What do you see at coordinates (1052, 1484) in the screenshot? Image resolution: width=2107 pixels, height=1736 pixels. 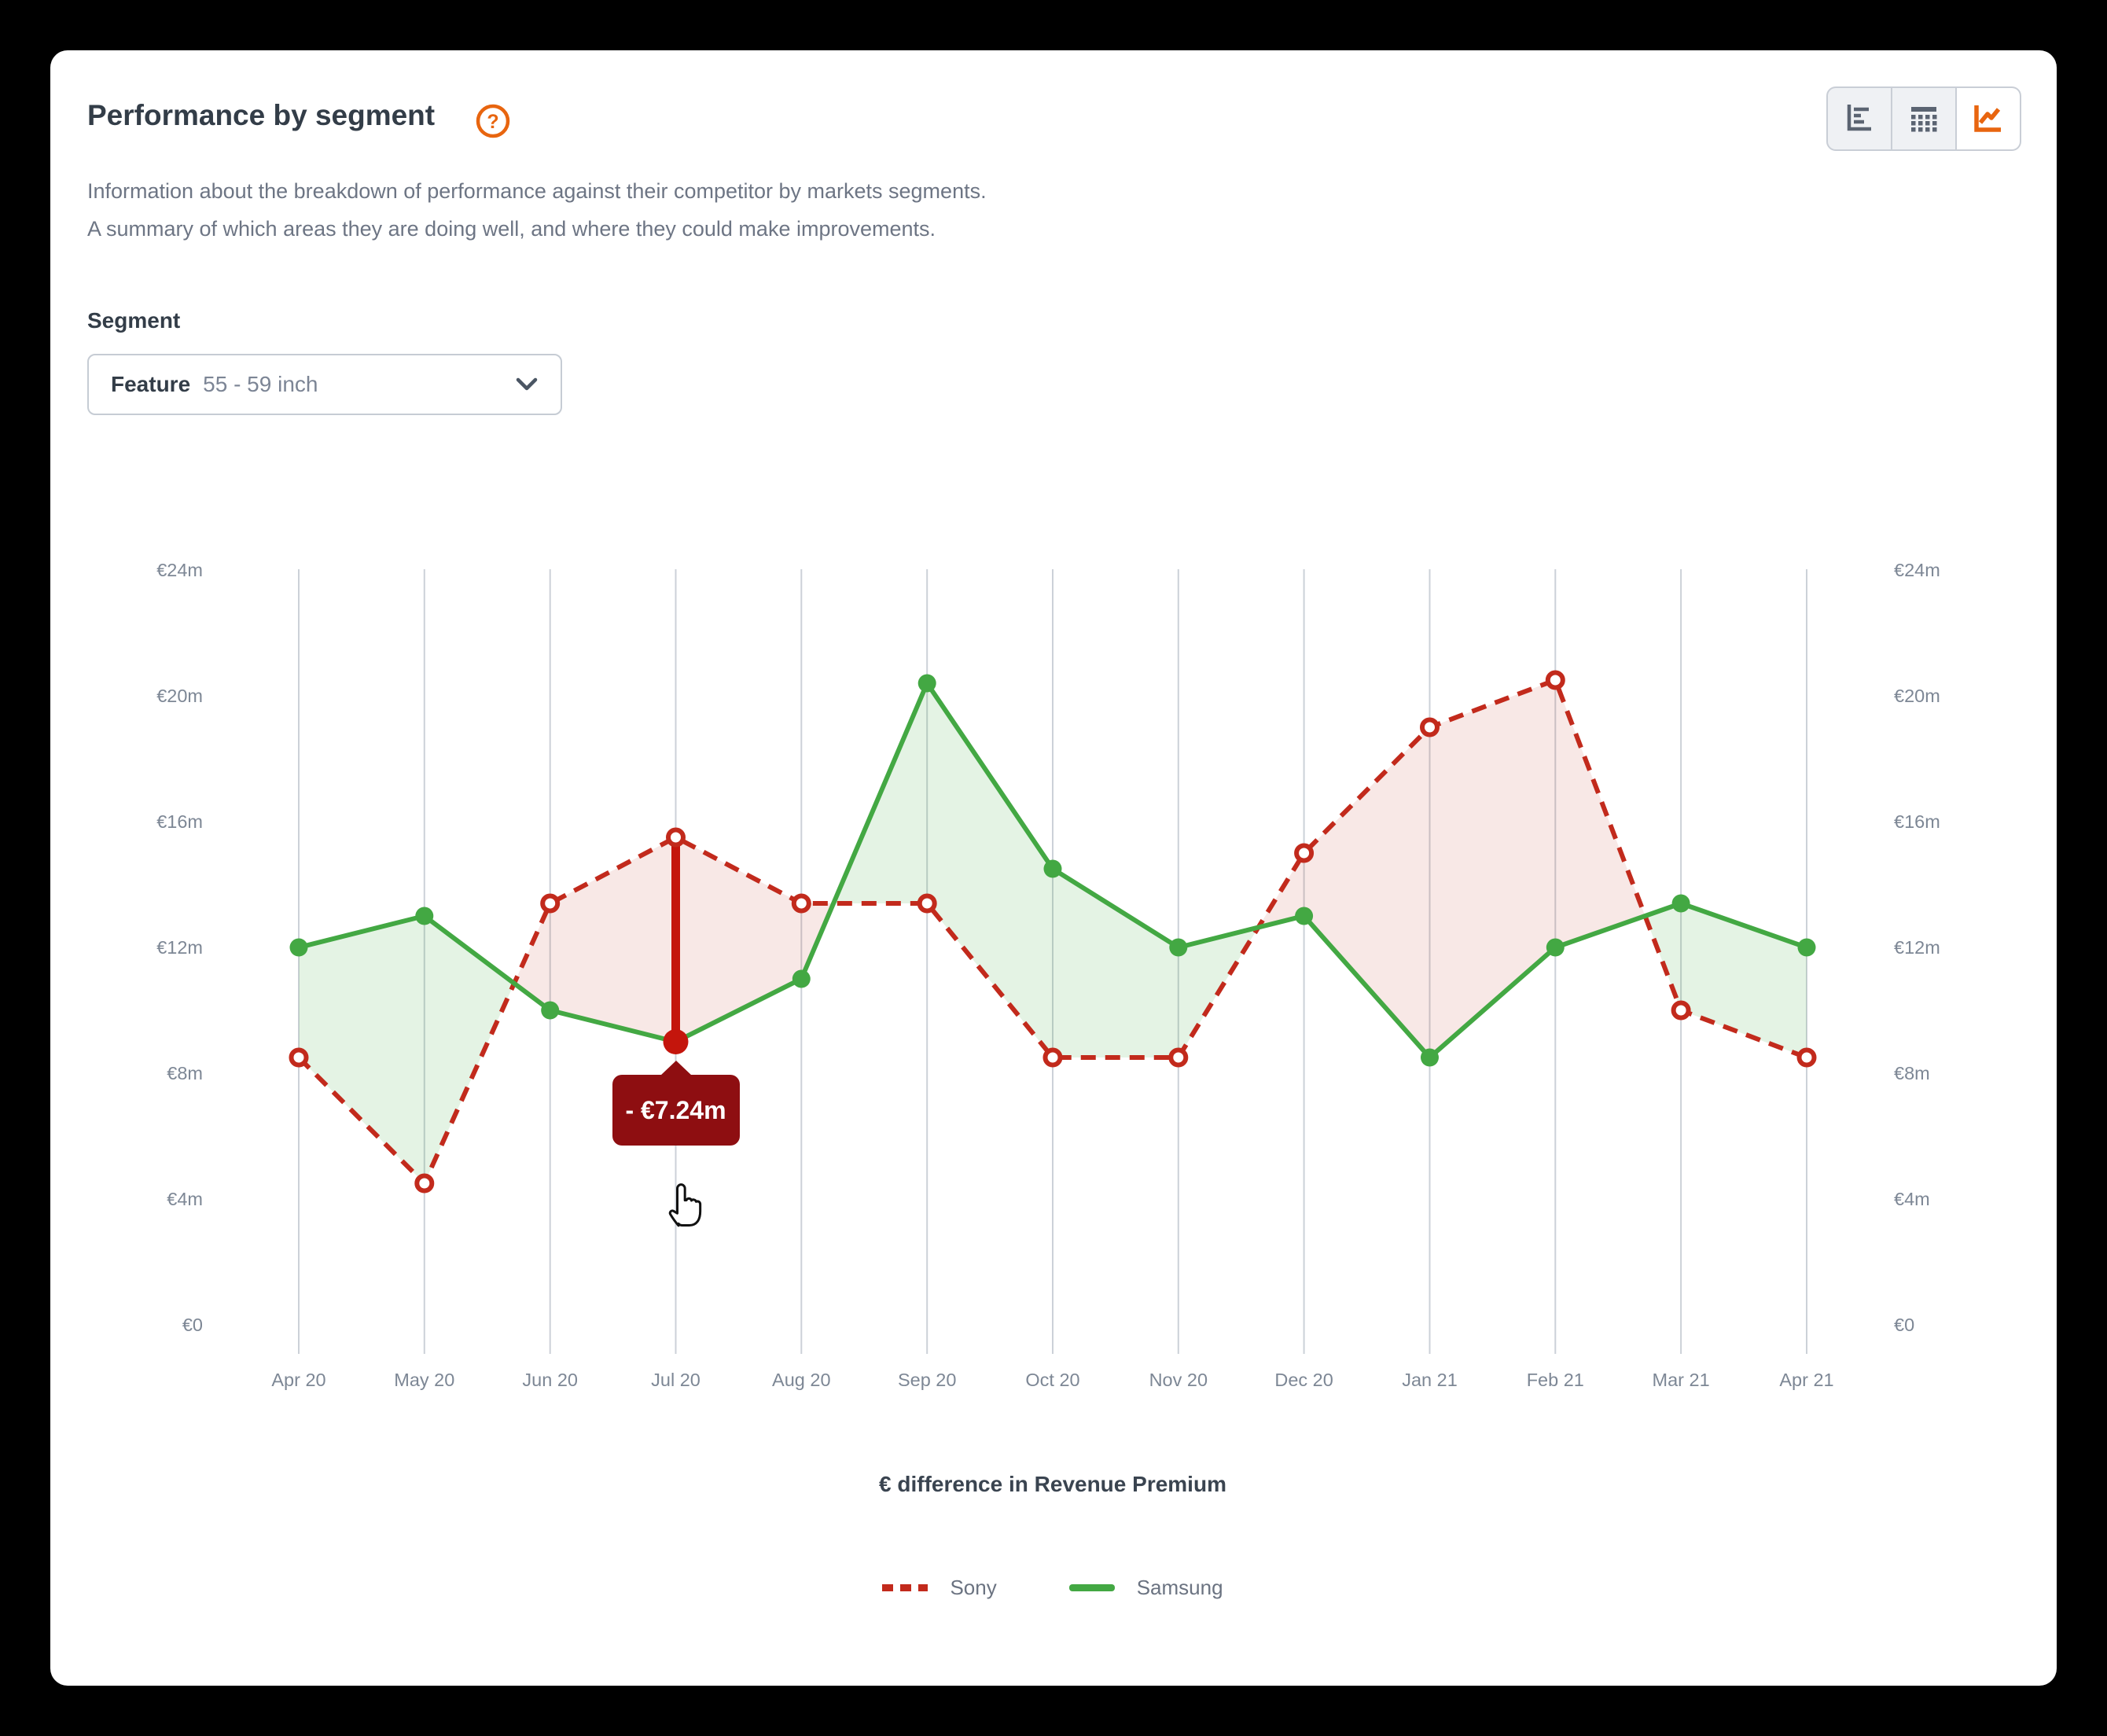 I see `x-axis-title: € difference in Revenue Premium` at bounding box center [1052, 1484].